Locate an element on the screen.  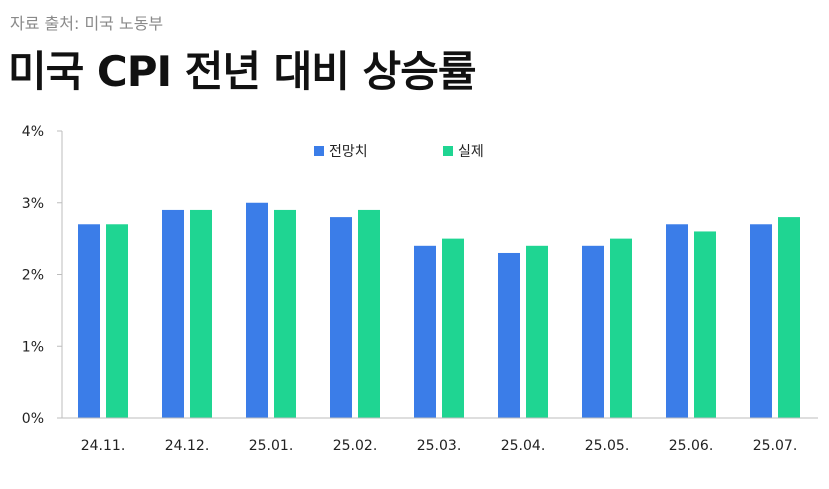
x-tick-label: 24.11. is located at coordinates (103, 446).